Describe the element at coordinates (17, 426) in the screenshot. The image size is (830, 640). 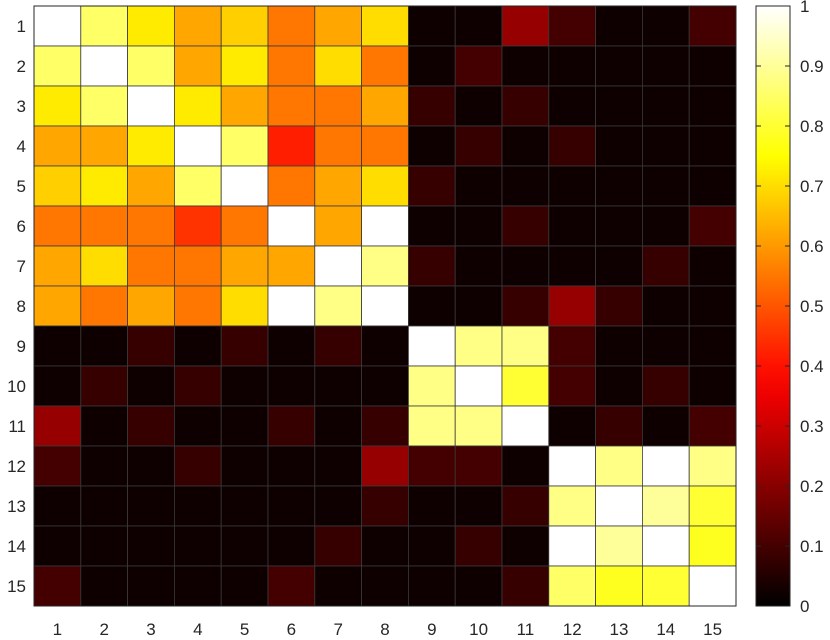
I see `y-tick-label: 11` at that location.